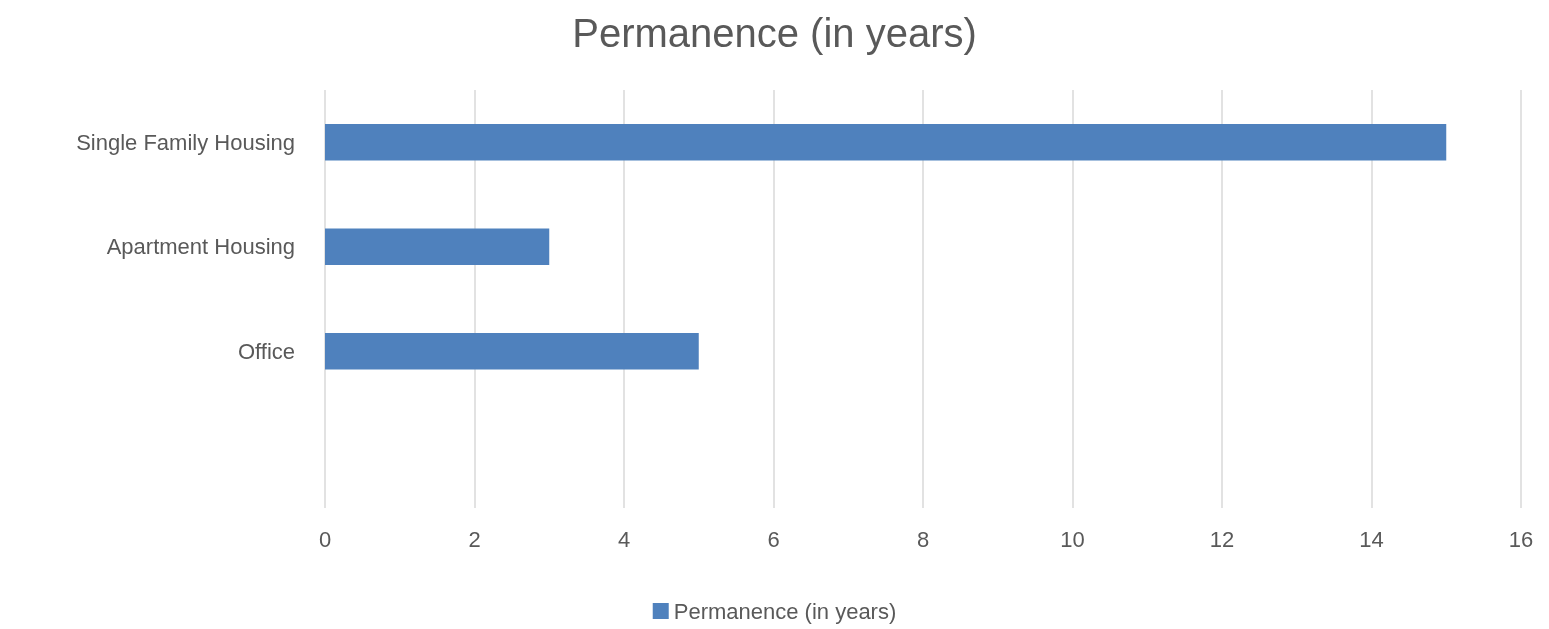 The image size is (1549, 629). What do you see at coordinates (773, 539) in the screenshot?
I see `x-tick-label: 6` at bounding box center [773, 539].